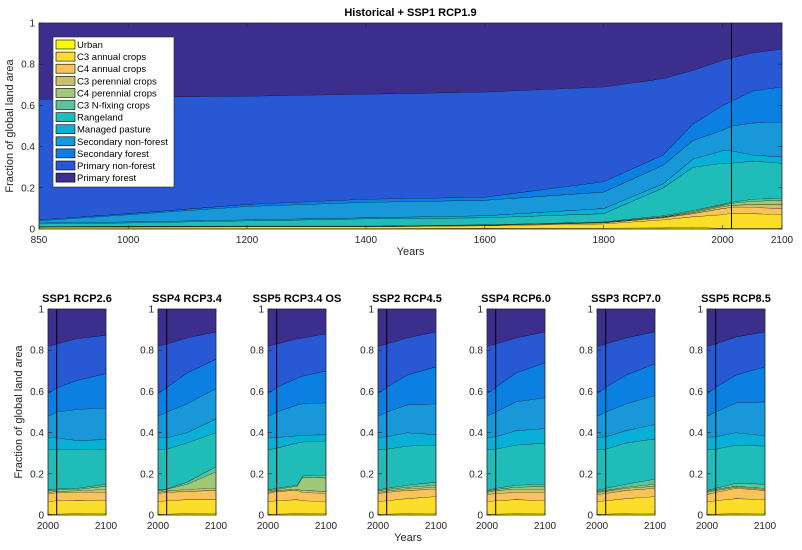  What do you see at coordinates (90, 45) in the screenshot?
I see `legend-label: Urban` at bounding box center [90, 45].